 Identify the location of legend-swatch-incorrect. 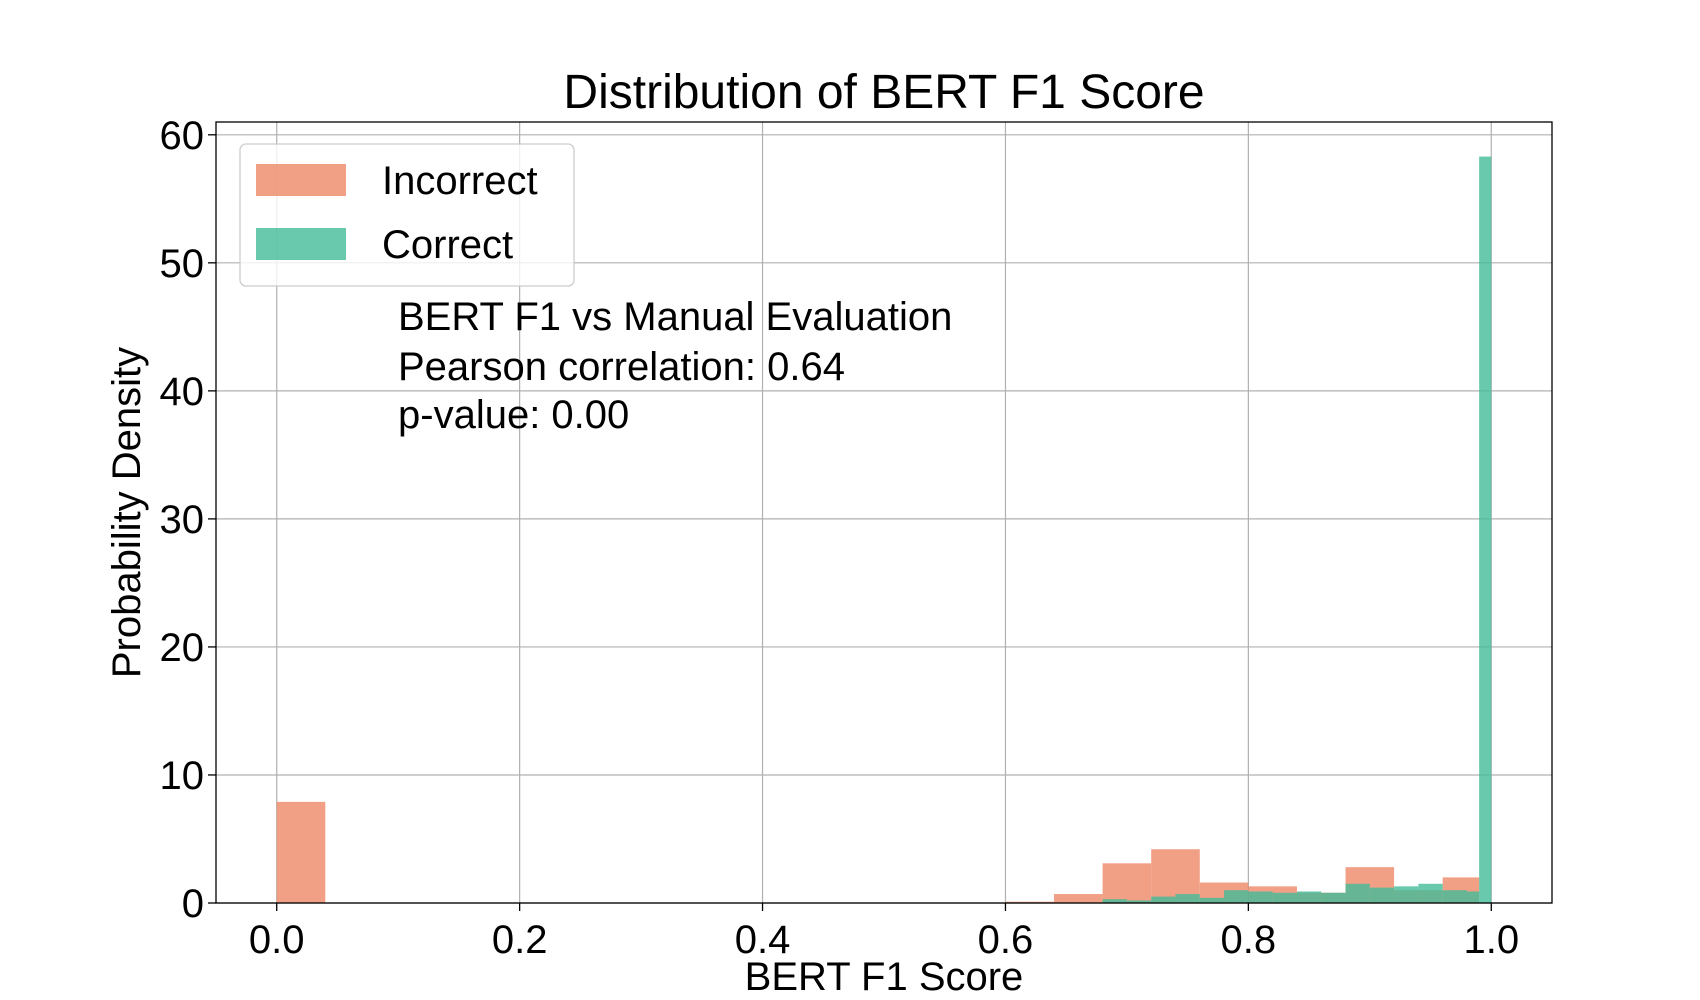
(301, 180).